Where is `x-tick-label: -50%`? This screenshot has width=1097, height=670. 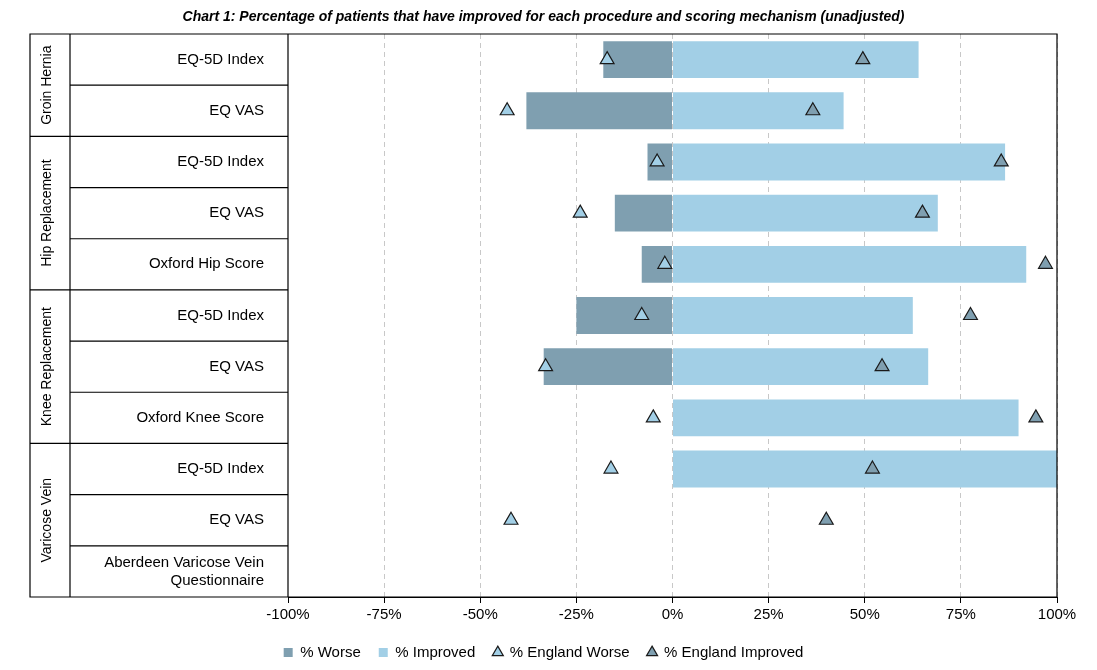 x-tick-label: -50% is located at coordinates (480, 614).